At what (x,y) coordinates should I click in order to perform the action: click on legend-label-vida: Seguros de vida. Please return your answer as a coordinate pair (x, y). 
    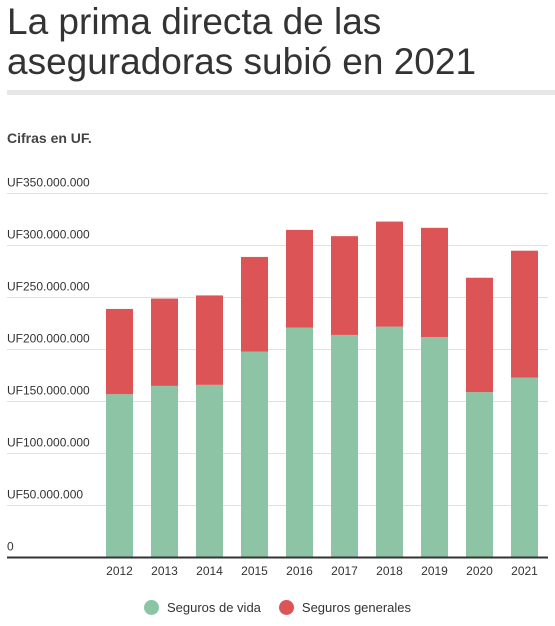
    Looking at the image, I should click on (213, 607).